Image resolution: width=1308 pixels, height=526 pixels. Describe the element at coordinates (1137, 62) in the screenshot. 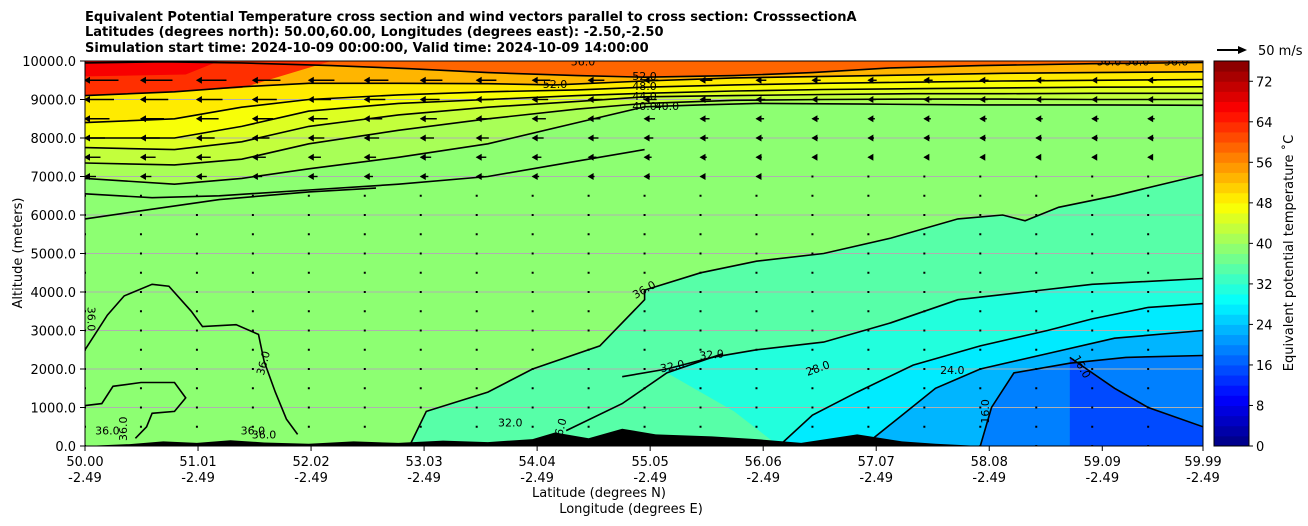

I see `contour-label: 56.0` at that location.